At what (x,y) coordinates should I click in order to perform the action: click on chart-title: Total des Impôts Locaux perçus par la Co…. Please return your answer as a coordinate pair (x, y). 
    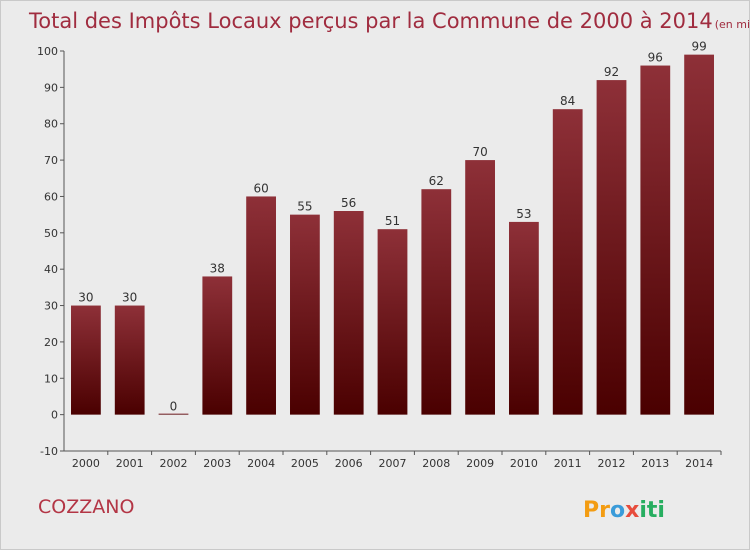
    Looking at the image, I should click on (389, 21).